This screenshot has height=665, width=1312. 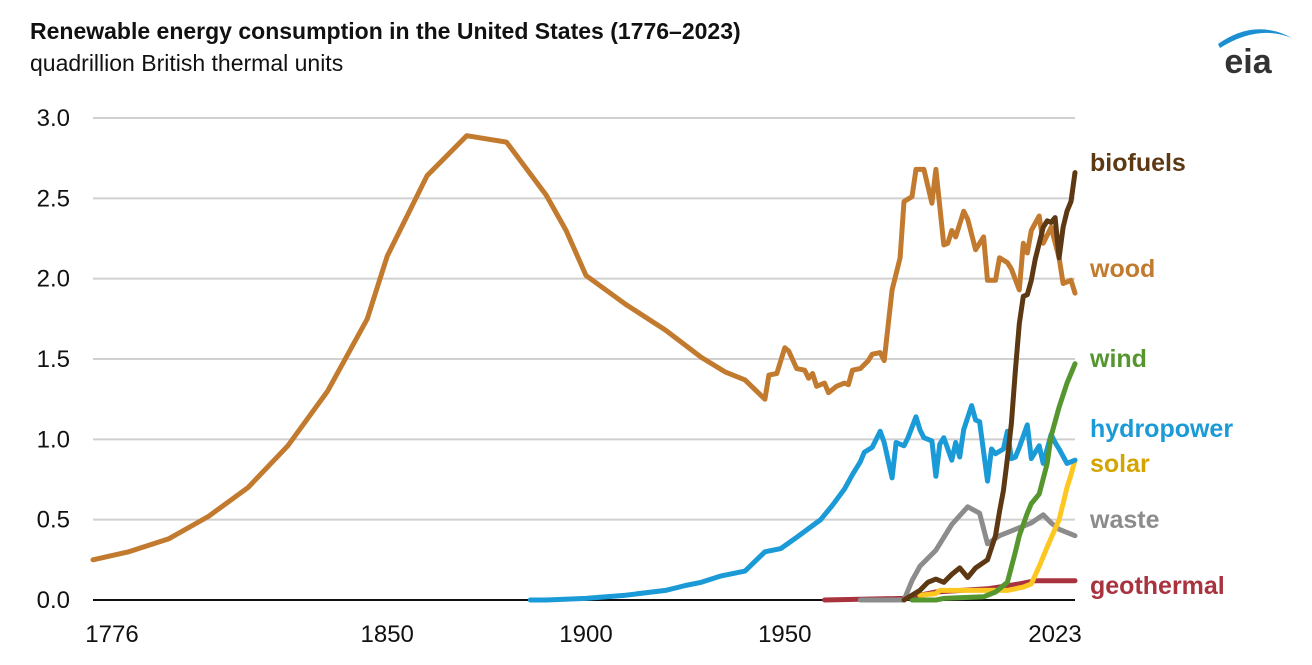 What do you see at coordinates (53, 600) in the screenshot?
I see `y-tick-label: 0.0` at bounding box center [53, 600].